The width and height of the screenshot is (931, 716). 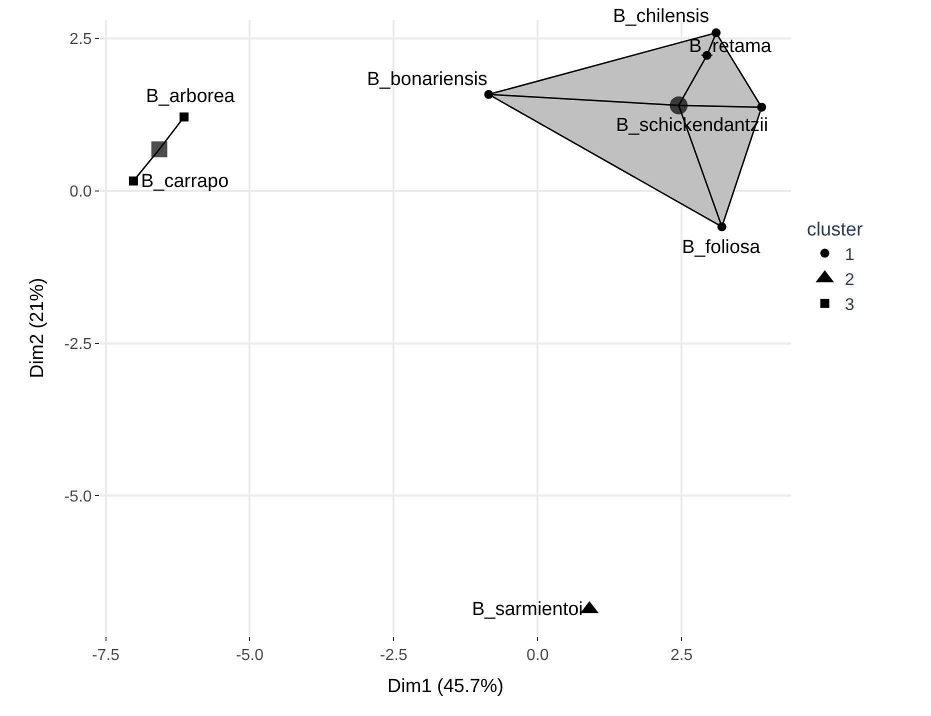 I want to click on x-tick-label: -2.5, so click(x=394, y=655).